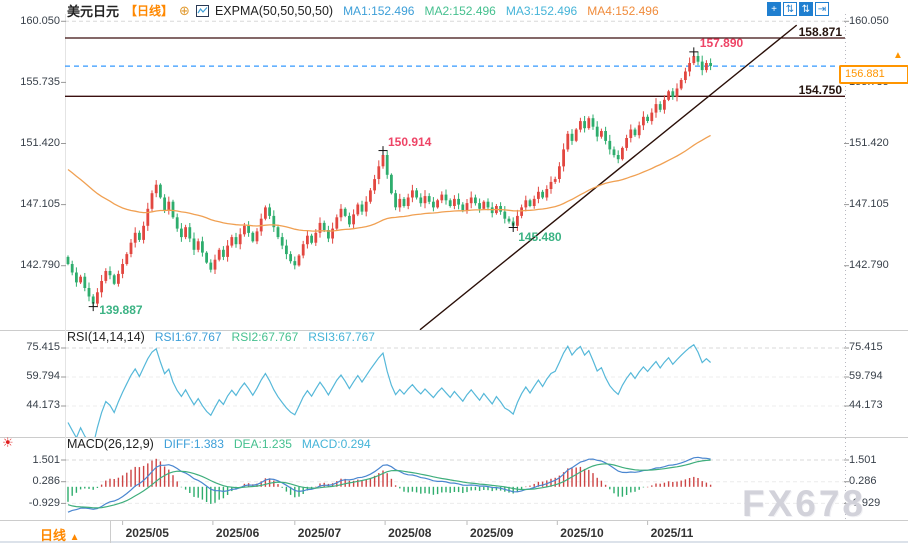 The width and height of the screenshot is (908, 543). Describe the element at coordinates (8, 442) in the screenshot. I see `indicator-highlight-icon: ☀` at that location.